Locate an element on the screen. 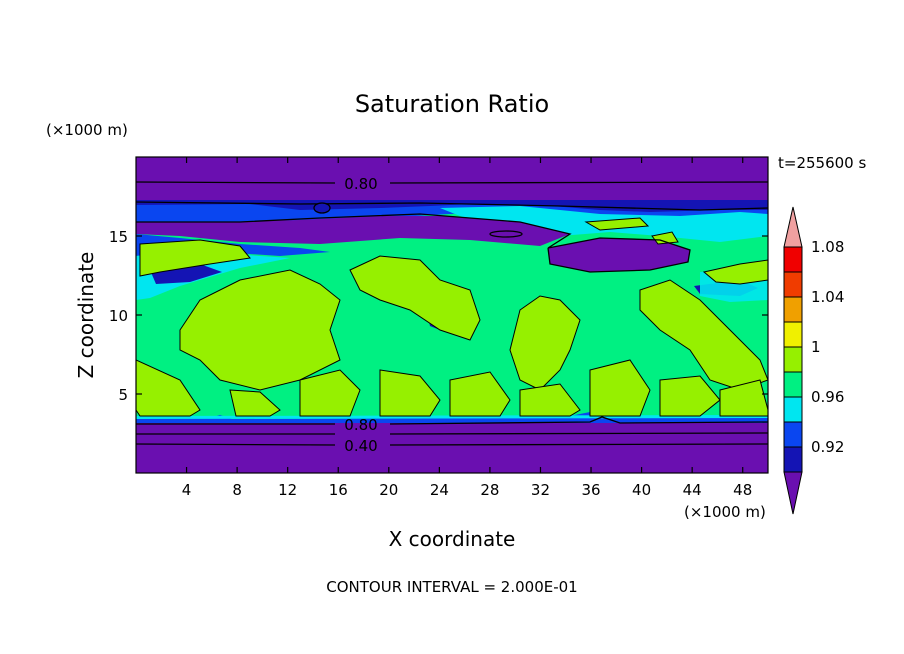  middle-dry-tongue is located at coordinates (353, 231).